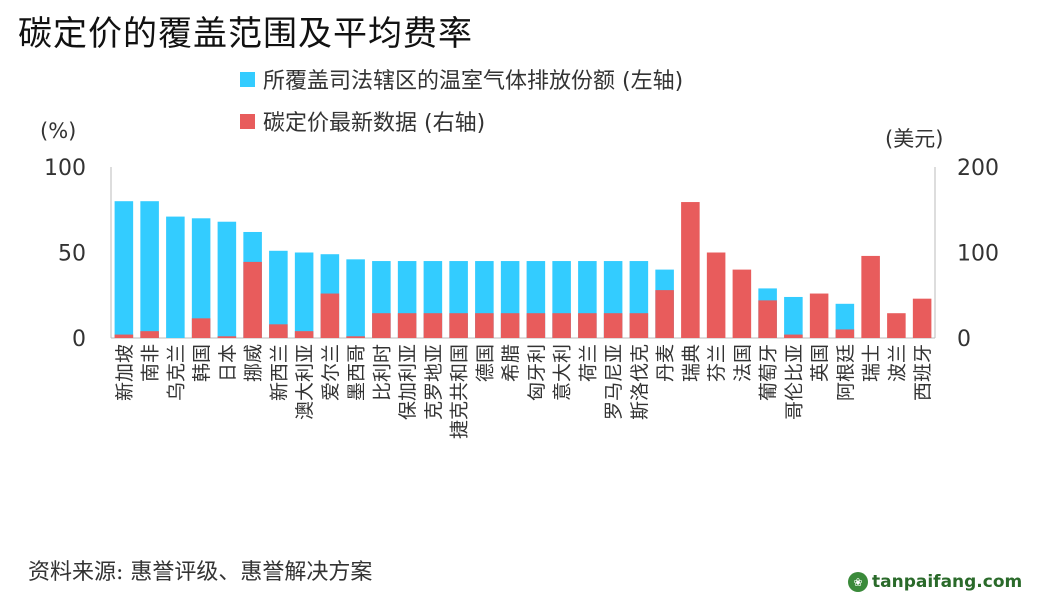 The image size is (1049, 606). What do you see at coordinates (978, 168) in the screenshot?
I see `right-tick-label: 200` at bounding box center [978, 168].